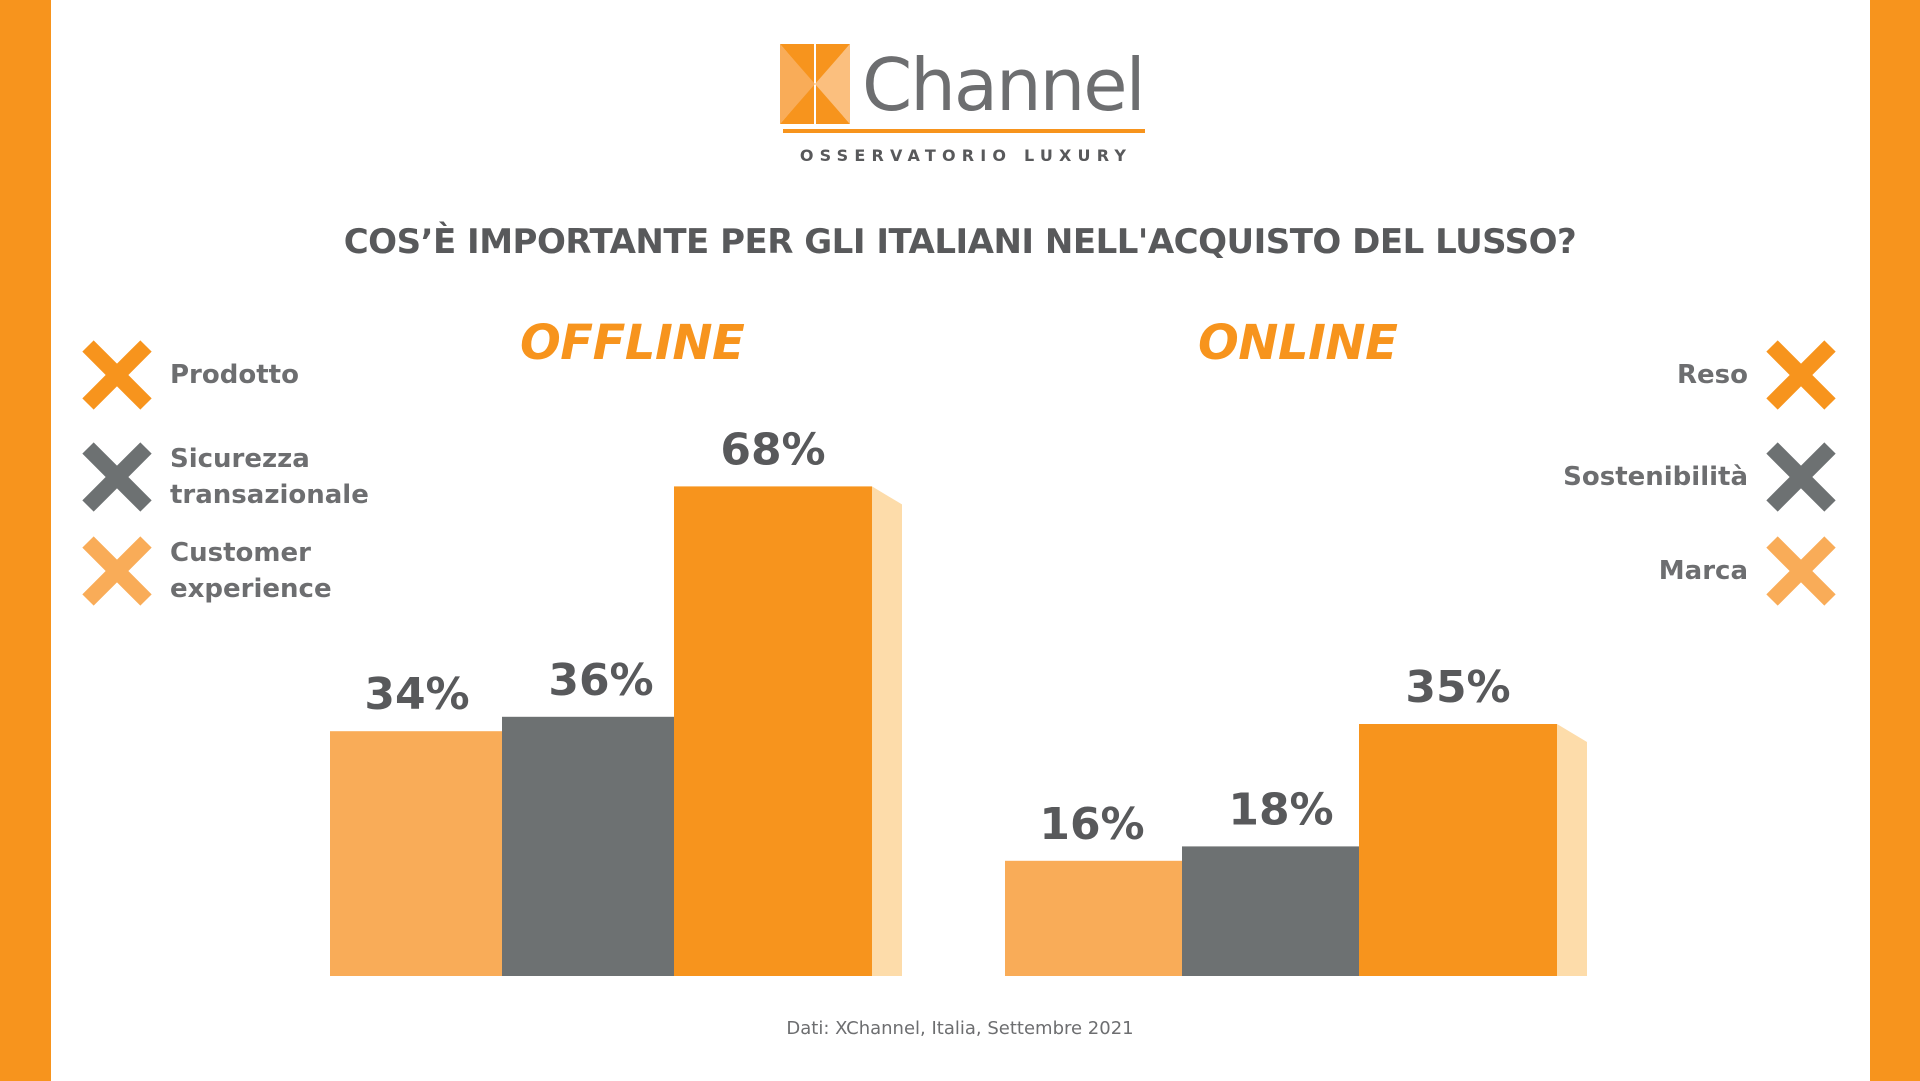 Image resolution: width=1920 pixels, height=1081 pixels. Describe the element at coordinates (1298, 343) in the screenshot. I see `online-title: ONLINE` at that location.